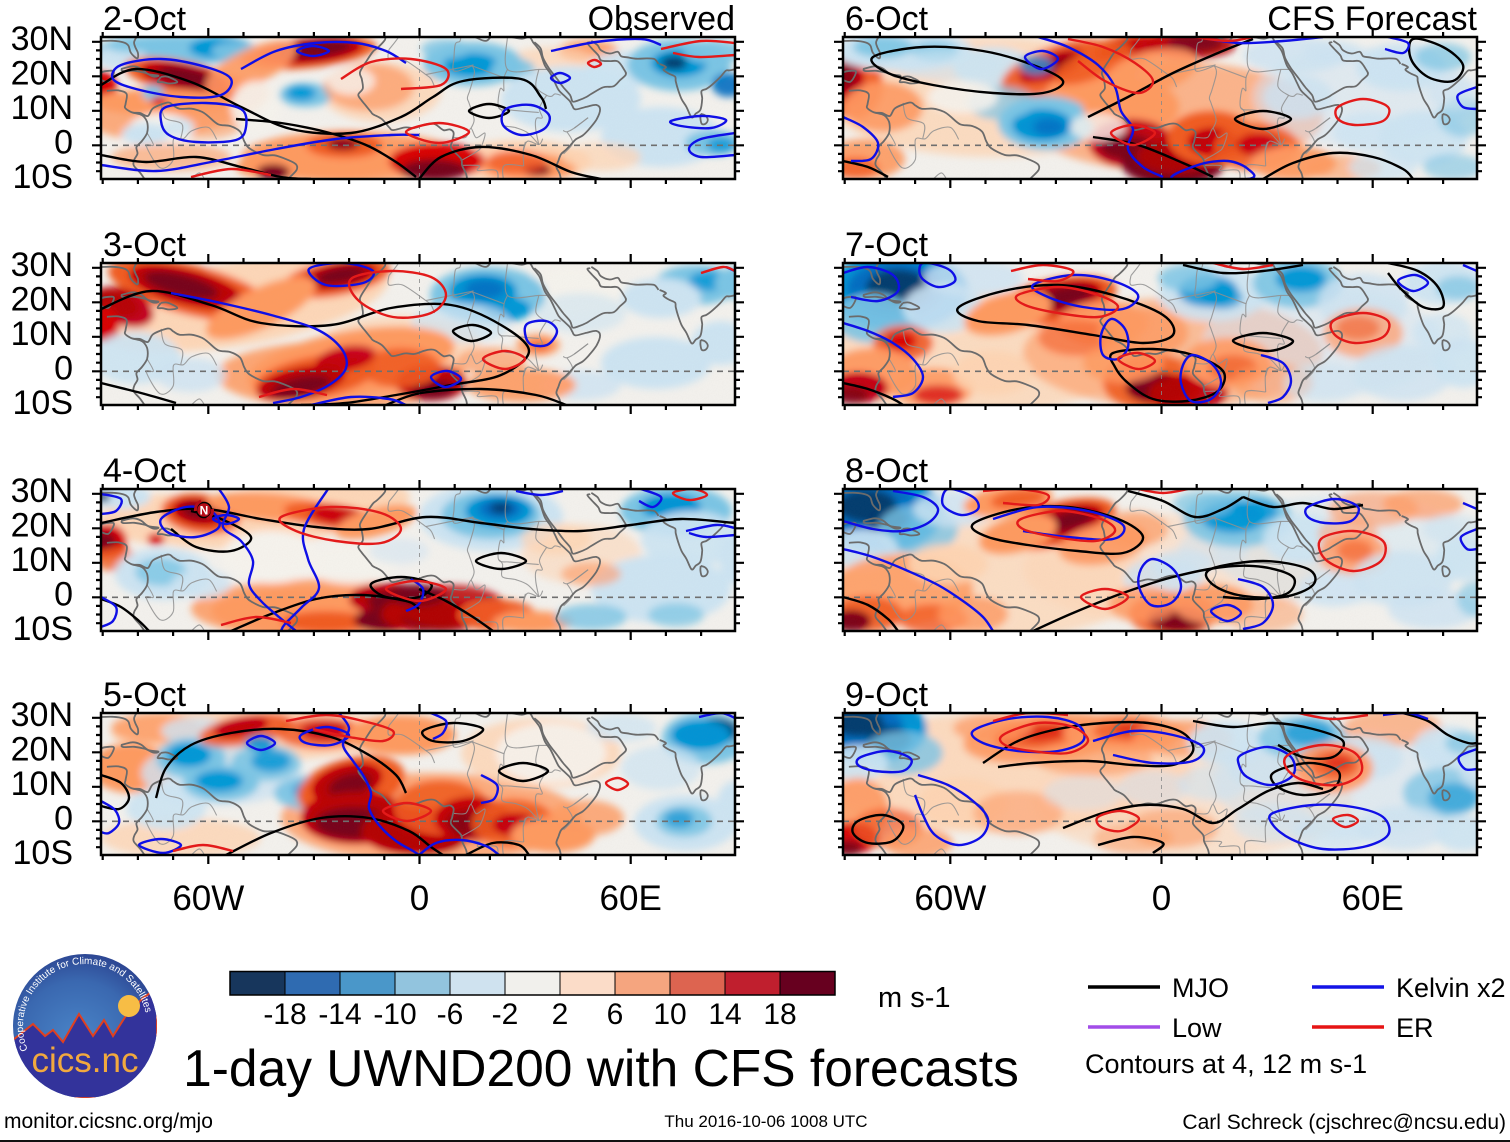  Describe the element at coordinates (145, 19) in the screenshot. I see `svg-text: 2-Oct` at that location.